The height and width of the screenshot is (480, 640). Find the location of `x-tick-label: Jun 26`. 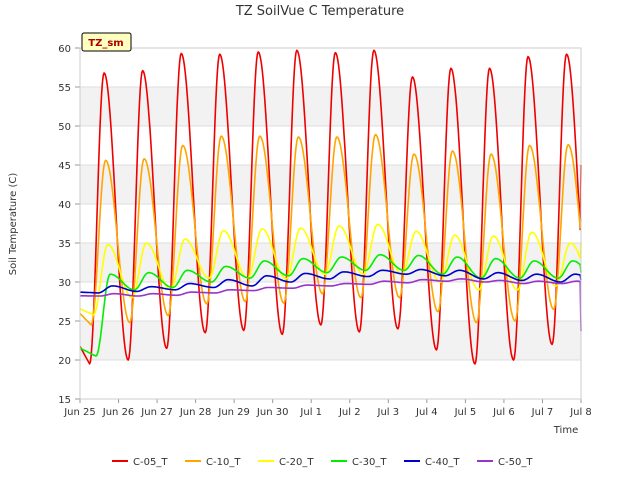

x-tick-label: Jun 26 is located at coordinates (118, 412).